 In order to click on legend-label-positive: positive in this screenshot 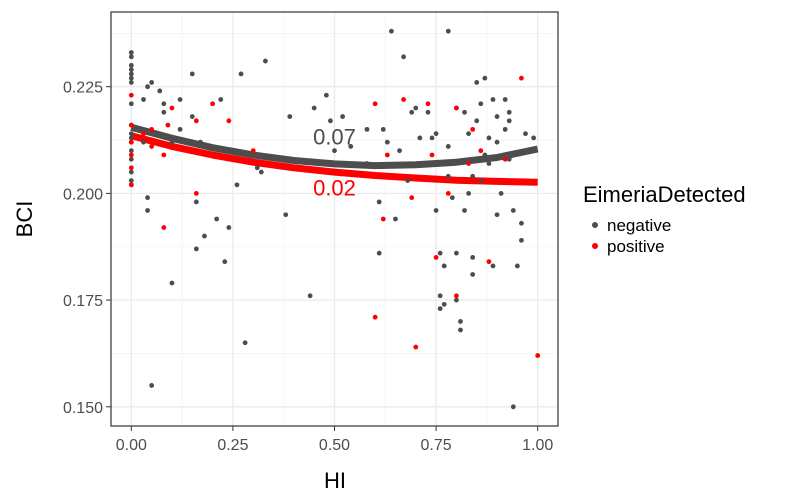, I will do `click(636, 246)`.